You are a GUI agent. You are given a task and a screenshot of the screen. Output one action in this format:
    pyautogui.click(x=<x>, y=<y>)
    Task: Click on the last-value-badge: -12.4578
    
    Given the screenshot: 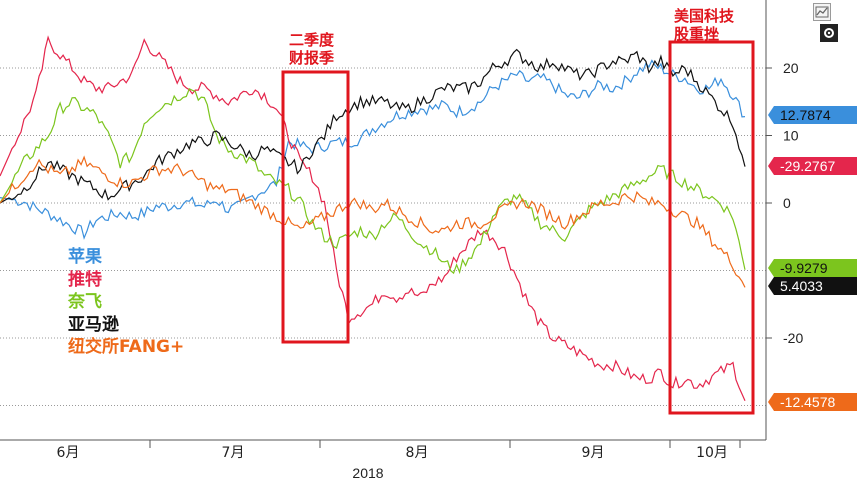 What is the action you would take?
    pyautogui.click(x=812, y=402)
    